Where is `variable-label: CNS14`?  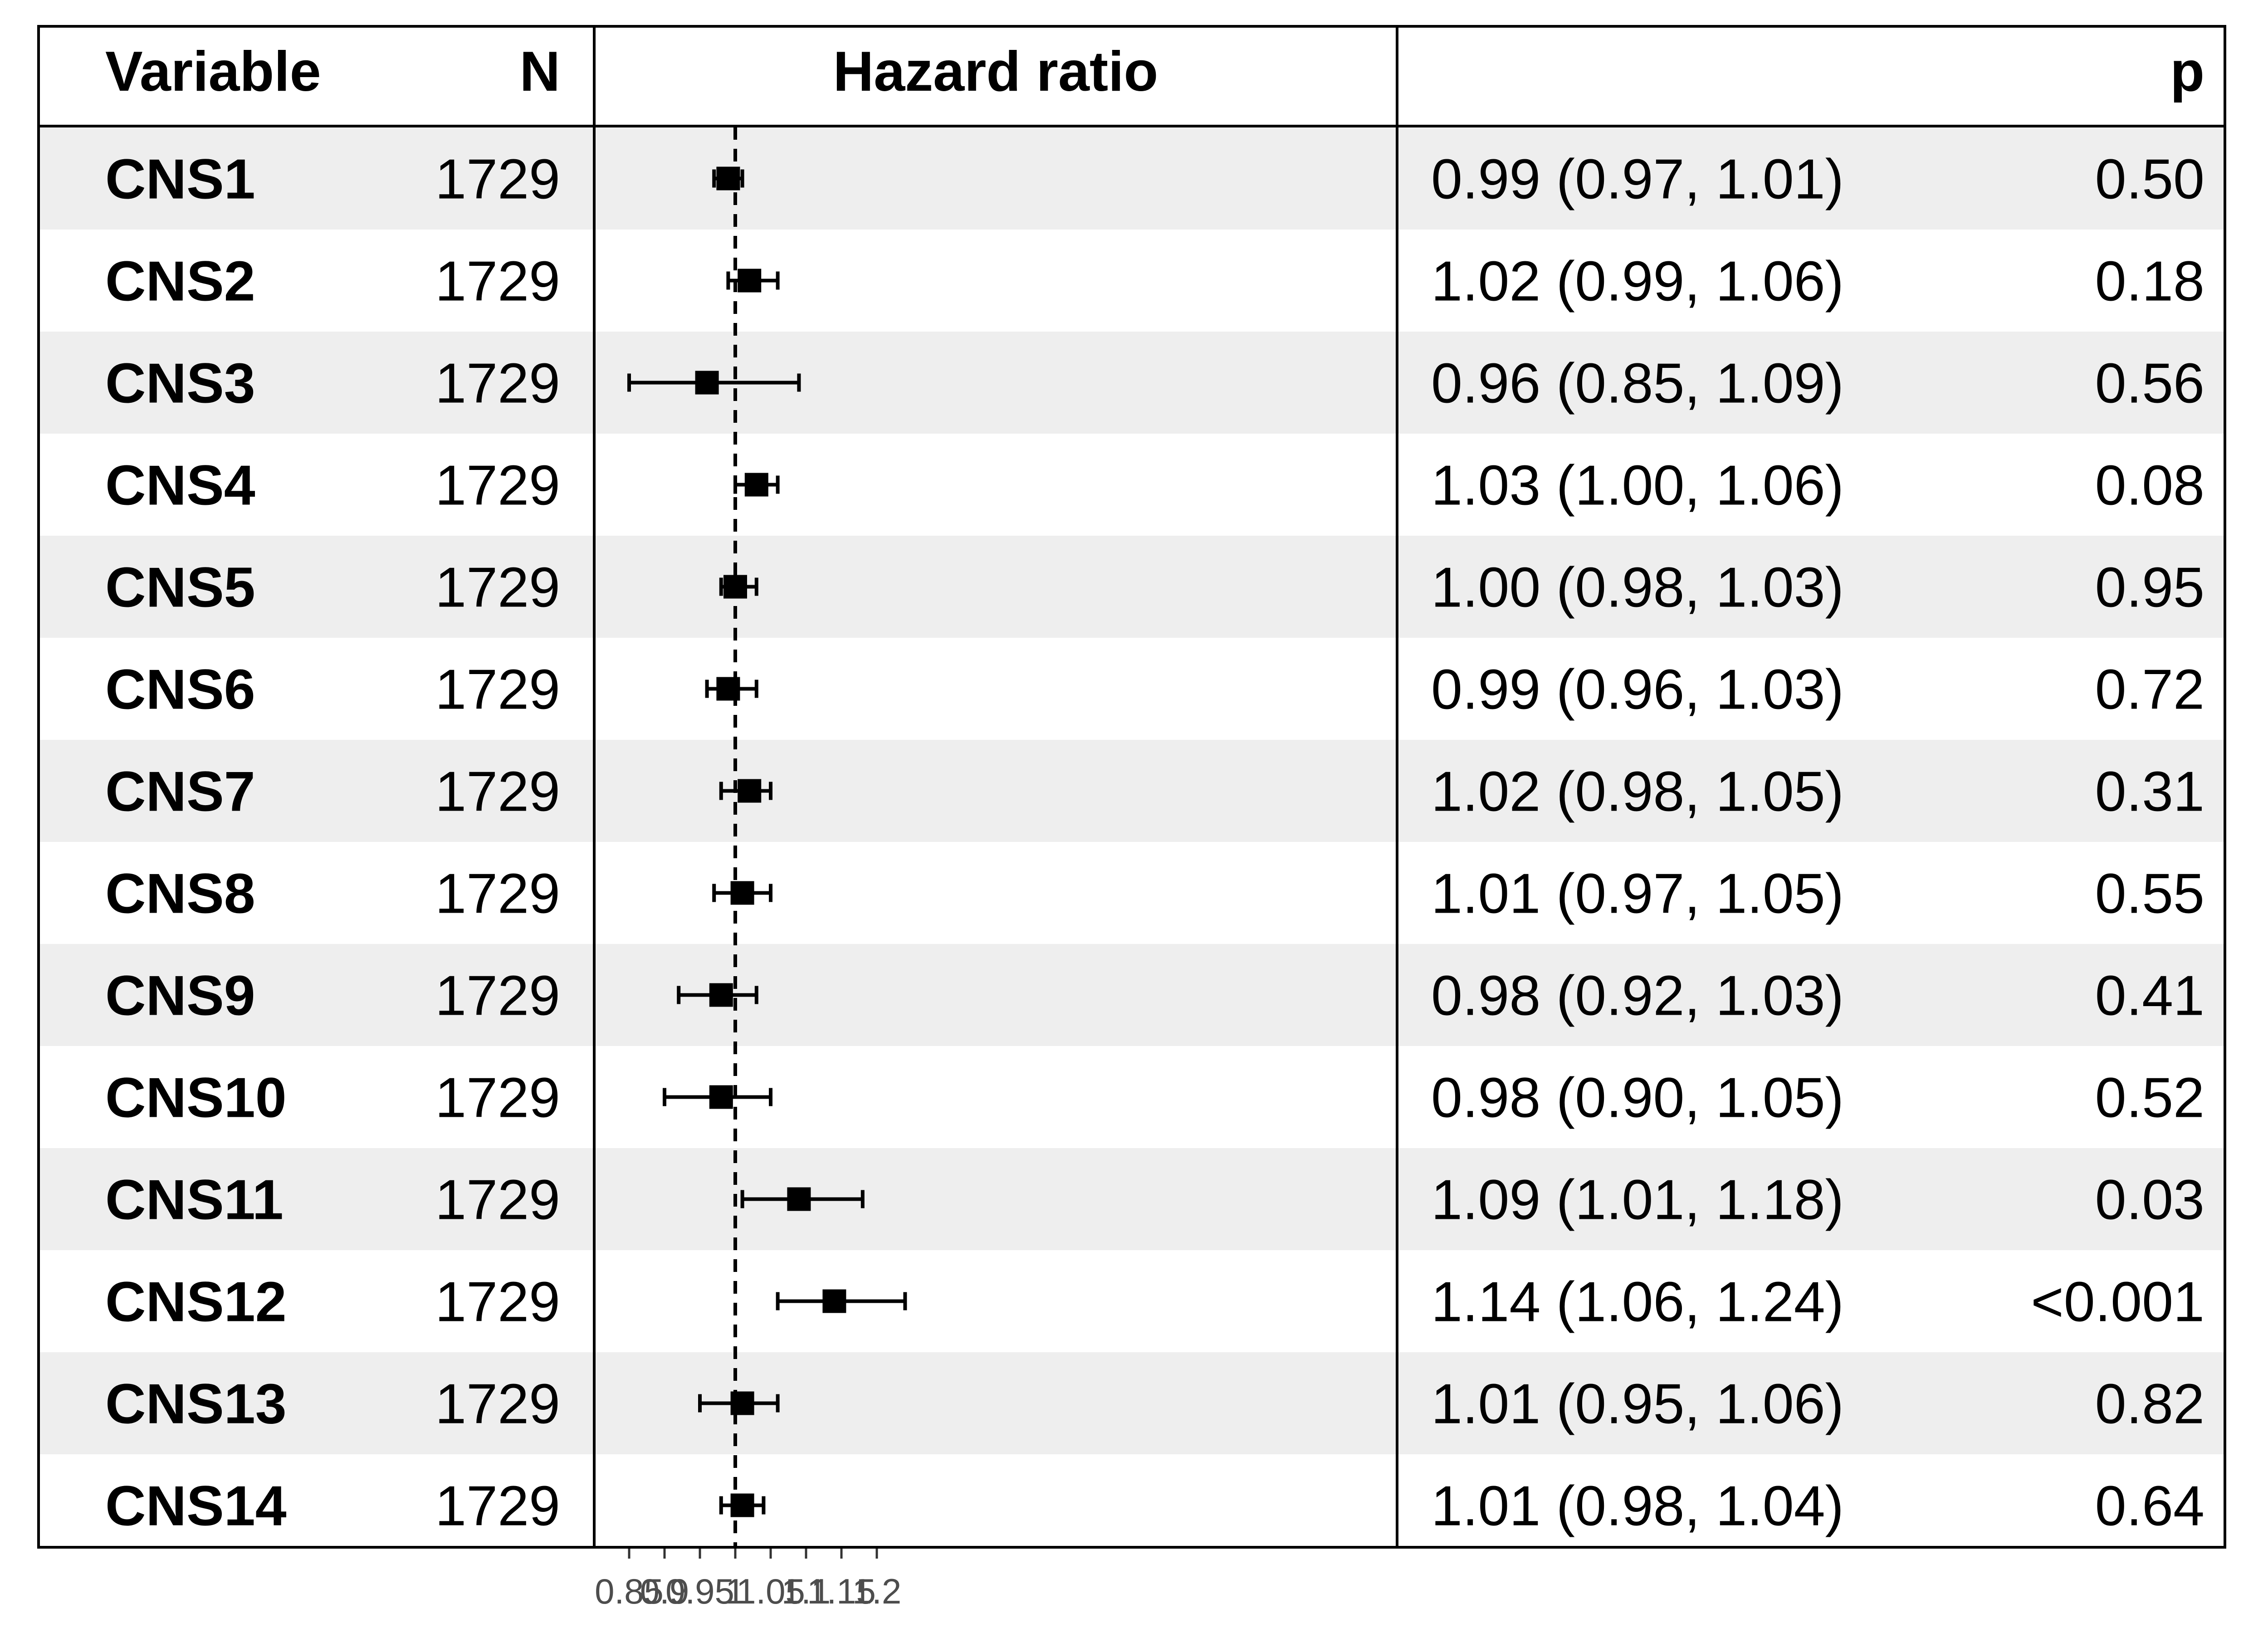 variable-label: CNS14 is located at coordinates (196, 1506).